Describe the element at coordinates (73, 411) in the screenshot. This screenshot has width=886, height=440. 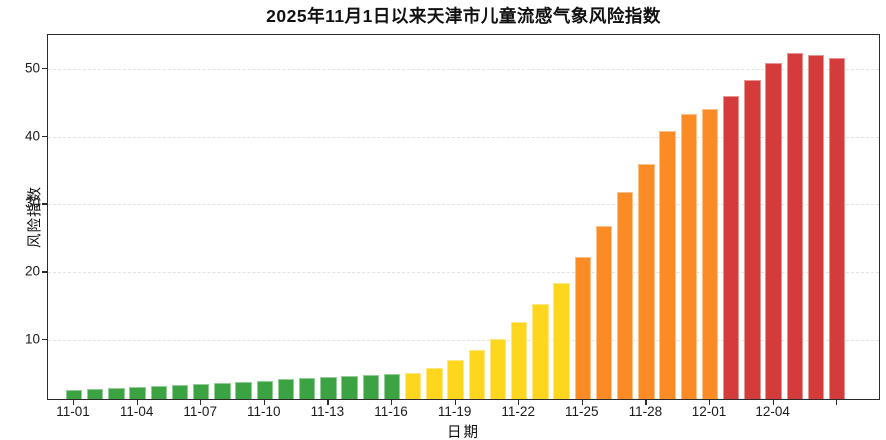
I see `x-tick-label: 11-01` at that location.